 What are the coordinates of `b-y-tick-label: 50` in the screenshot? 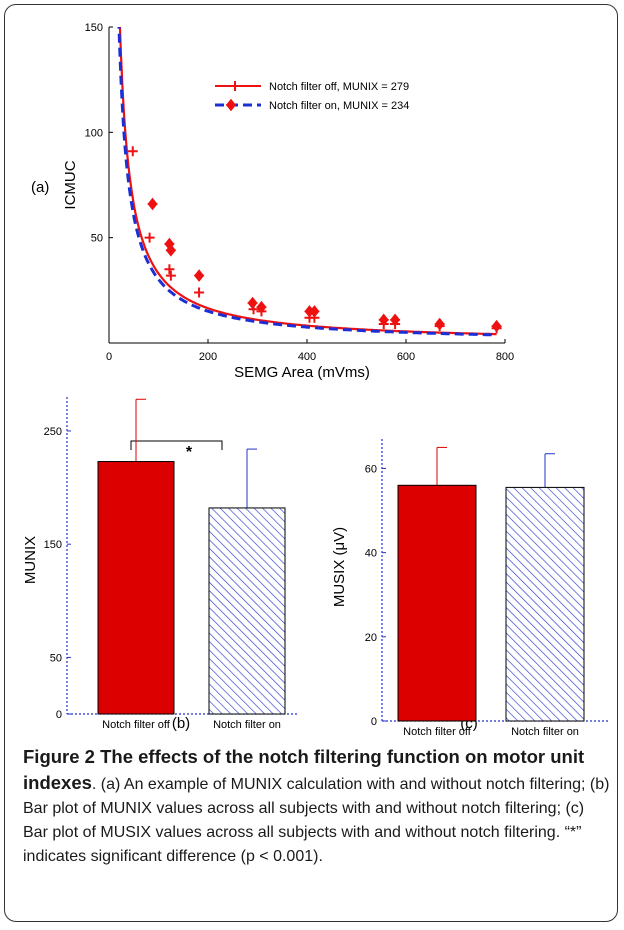 It's located at (56, 658).